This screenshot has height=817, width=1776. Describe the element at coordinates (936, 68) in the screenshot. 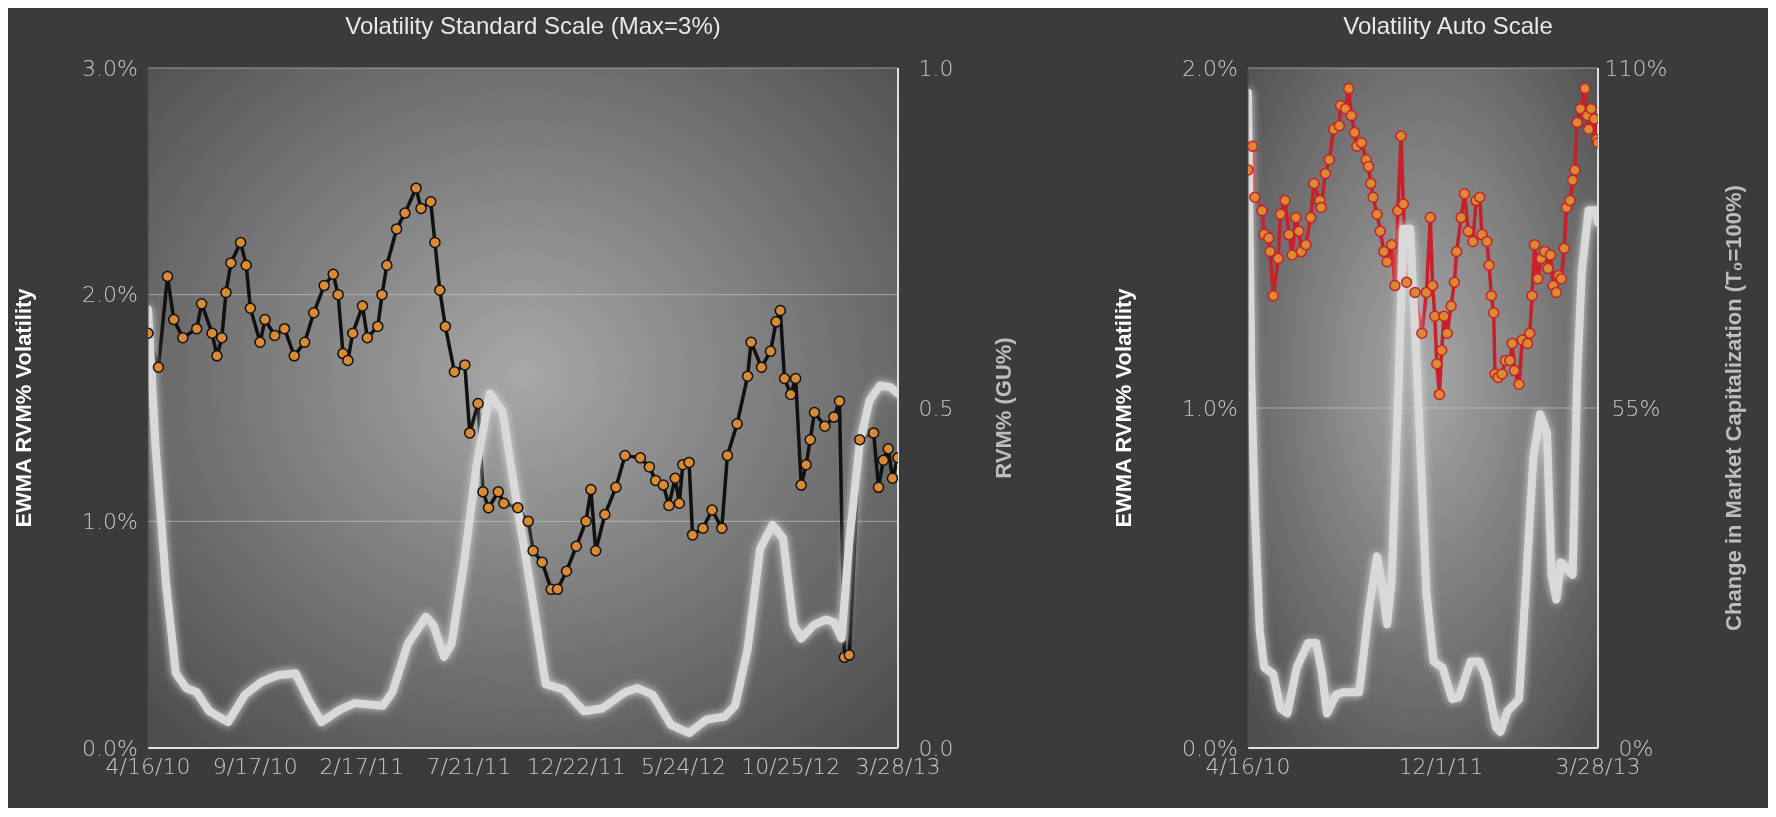

I see `y2-tick-label: 1.0` at that location.